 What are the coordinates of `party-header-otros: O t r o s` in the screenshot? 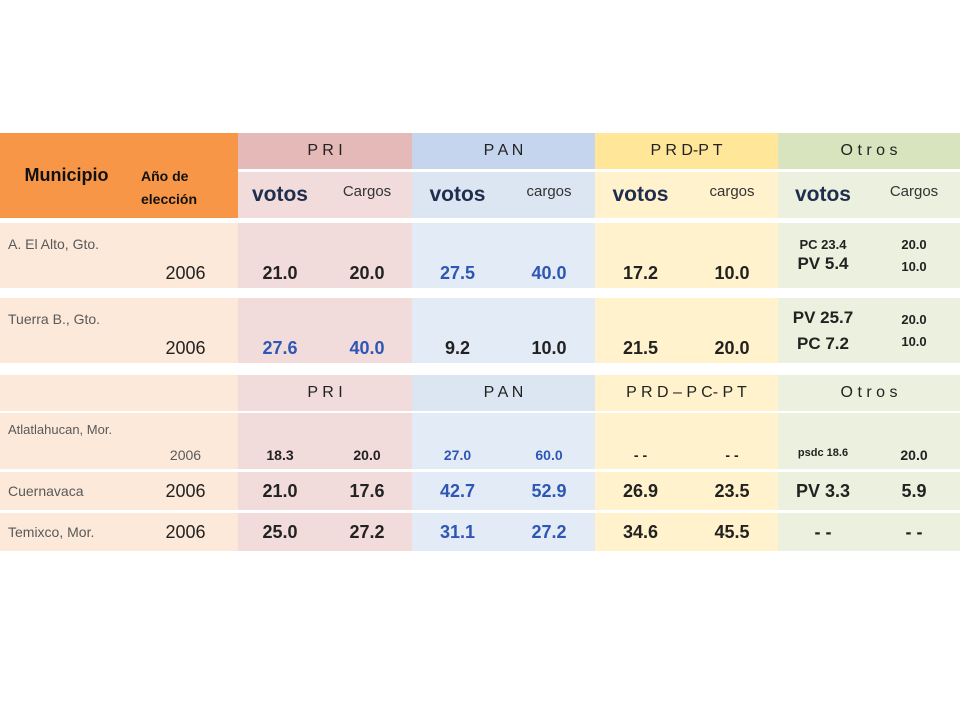 It's located at (869, 151).